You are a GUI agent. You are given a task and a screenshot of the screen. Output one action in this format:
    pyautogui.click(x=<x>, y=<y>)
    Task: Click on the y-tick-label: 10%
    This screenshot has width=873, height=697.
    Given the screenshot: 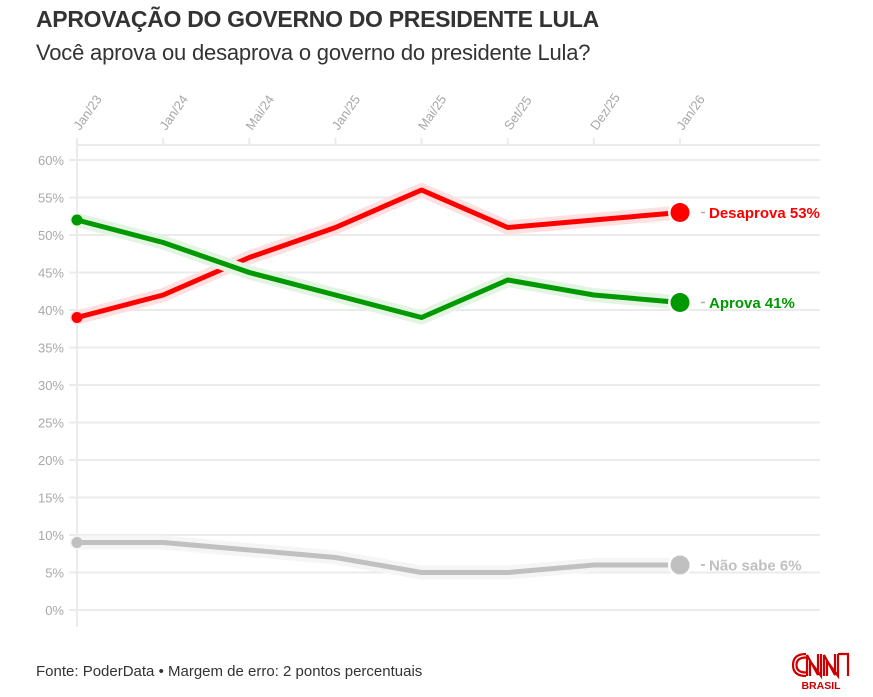 What is the action you would take?
    pyautogui.click(x=51, y=535)
    